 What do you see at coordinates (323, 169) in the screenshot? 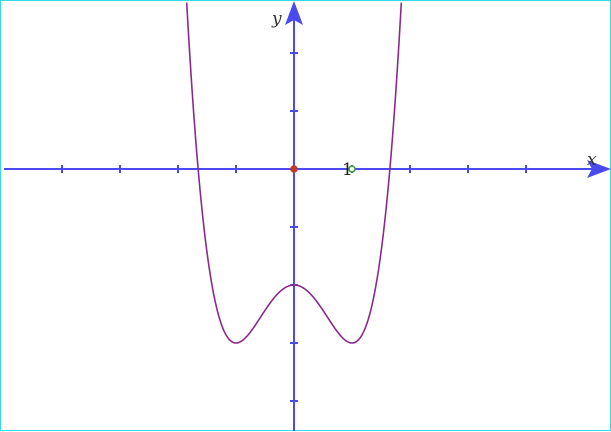
I see `point-layer` at bounding box center [323, 169].